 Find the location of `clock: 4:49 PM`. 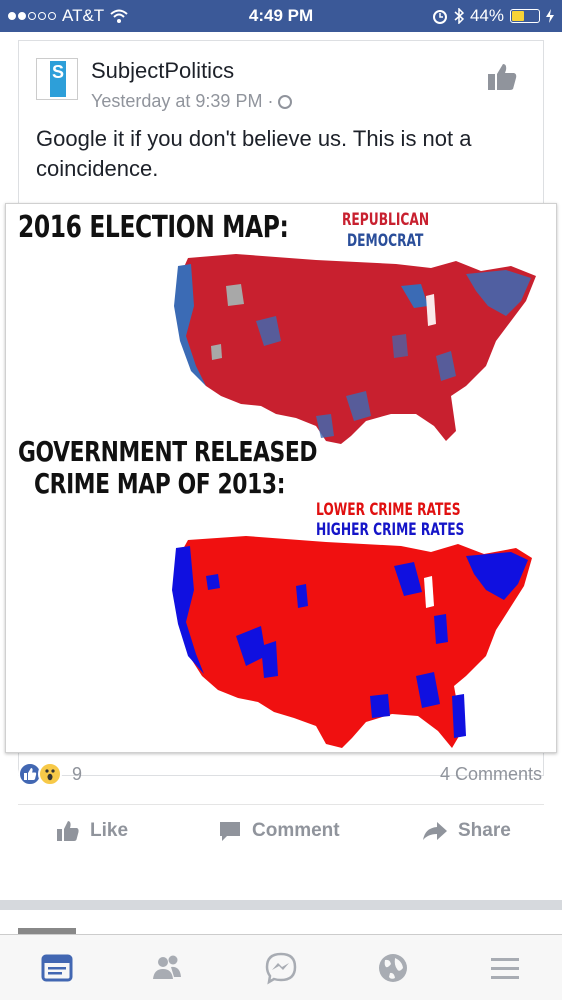

clock: 4:49 PM is located at coordinates (281, 15).